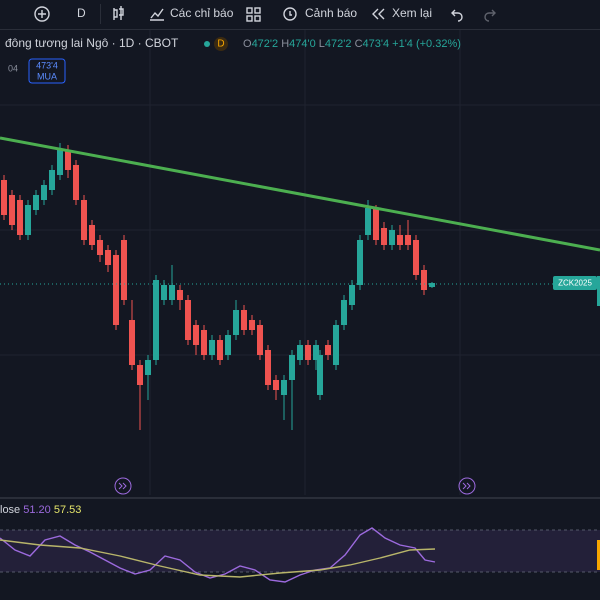  Describe the element at coordinates (10, 510) in the screenshot. I see `indicator-name: lose` at that location.